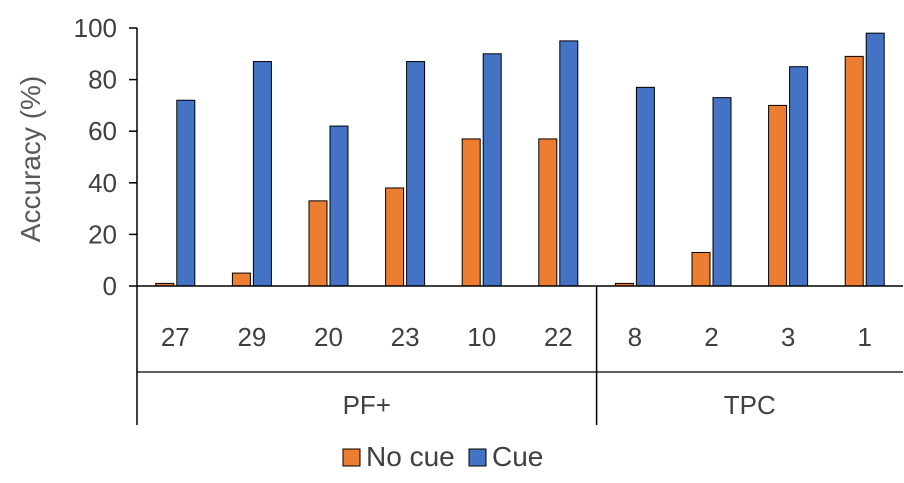 Image resolution: width=904 pixels, height=483 pixels. What do you see at coordinates (367, 405) in the screenshot?
I see `group-label: PF+` at bounding box center [367, 405].